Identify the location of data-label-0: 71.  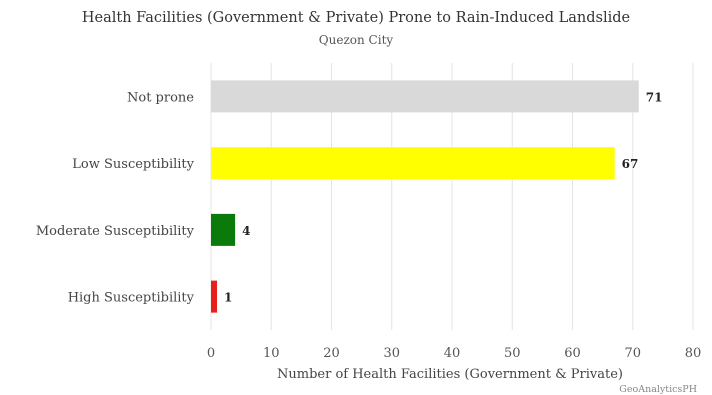
(654, 97).